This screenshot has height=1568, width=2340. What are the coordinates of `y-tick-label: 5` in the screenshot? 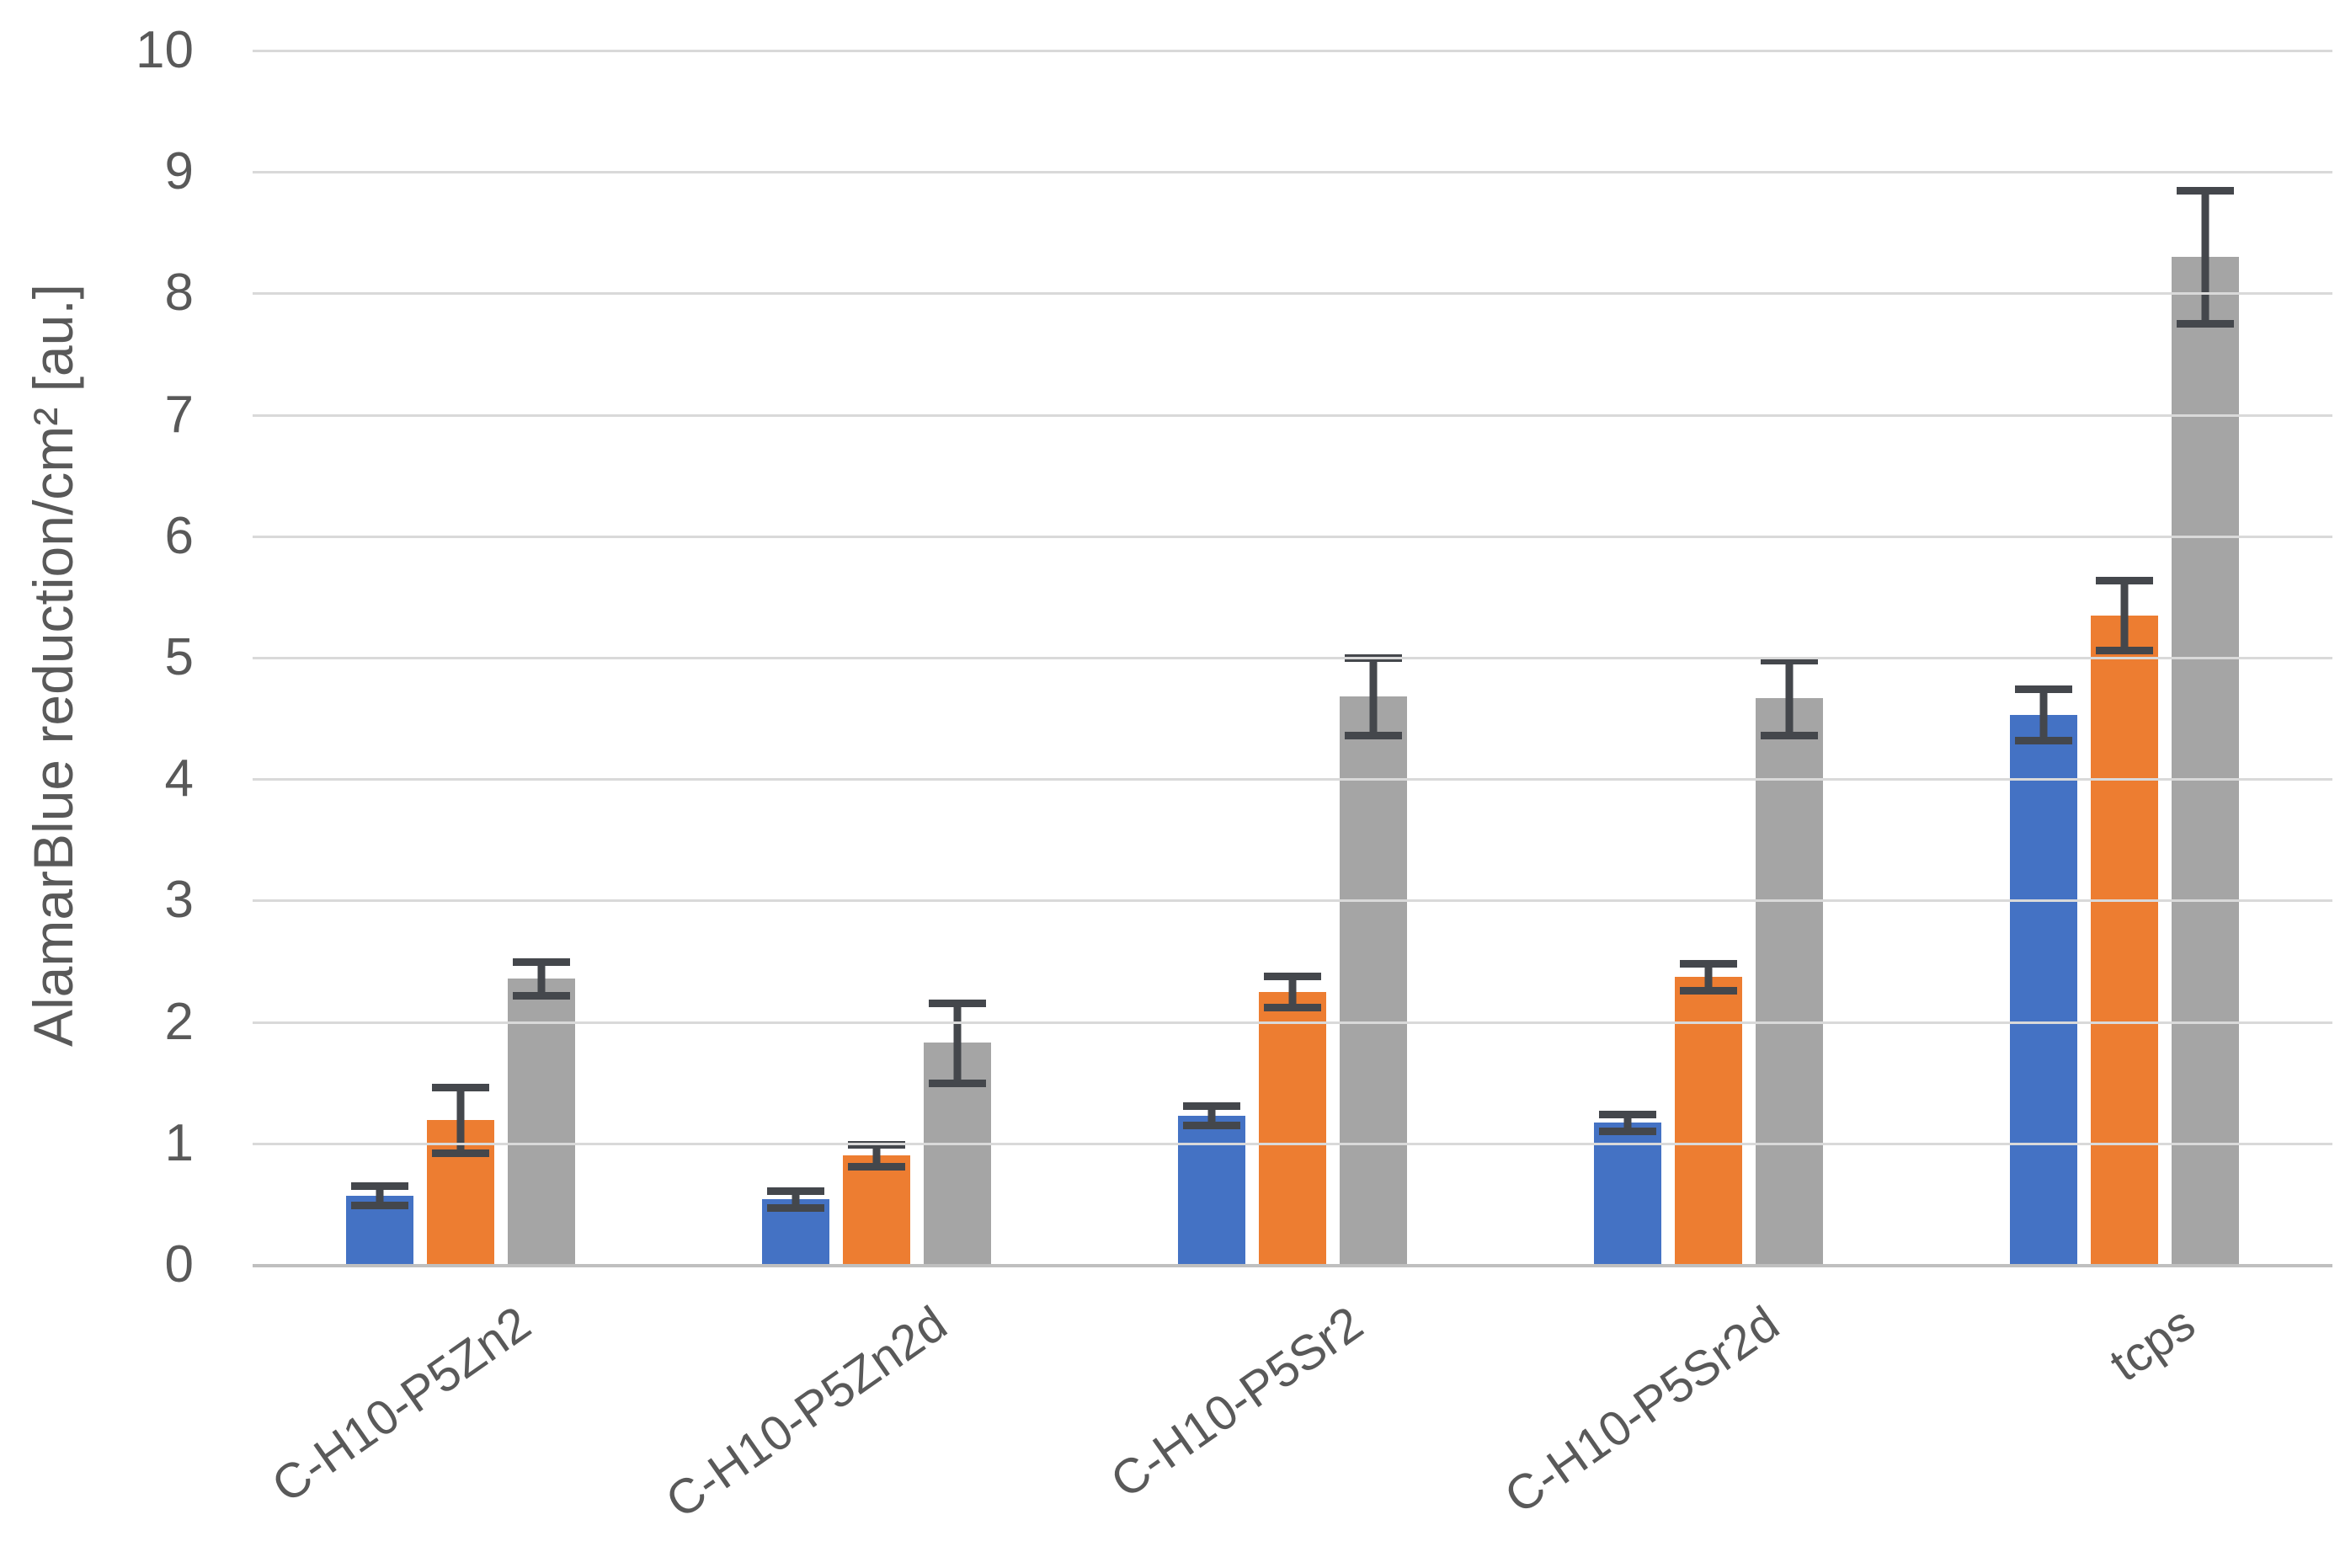 It's located at (179, 657).